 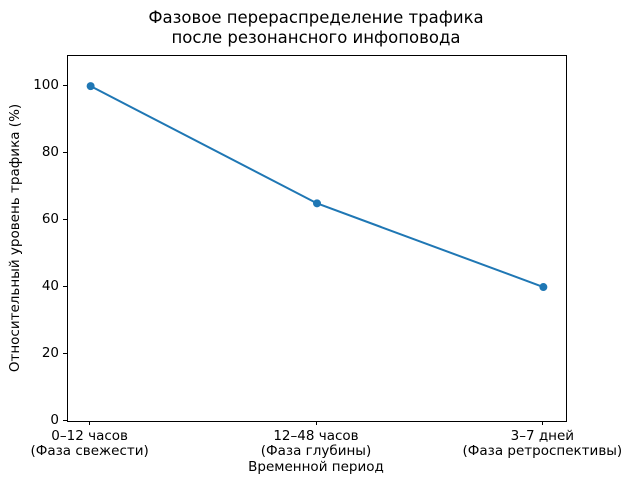 What do you see at coordinates (316, 443) in the screenshot?
I see `x-tick-label: 12–48 часов (Фаза глубины)` at bounding box center [316, 443].